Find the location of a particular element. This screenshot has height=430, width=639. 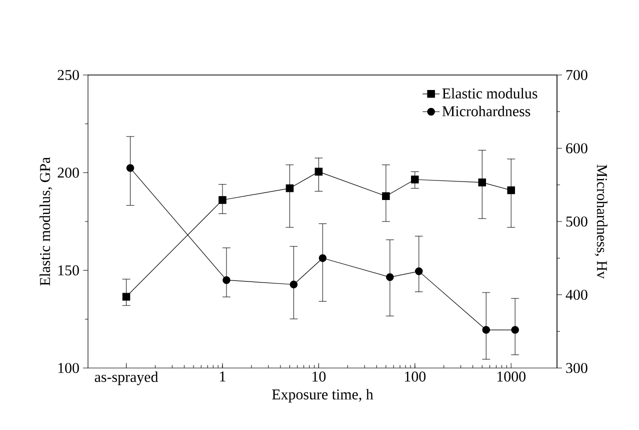

y-tick-label: 150 is located at coordinates (68, 270).